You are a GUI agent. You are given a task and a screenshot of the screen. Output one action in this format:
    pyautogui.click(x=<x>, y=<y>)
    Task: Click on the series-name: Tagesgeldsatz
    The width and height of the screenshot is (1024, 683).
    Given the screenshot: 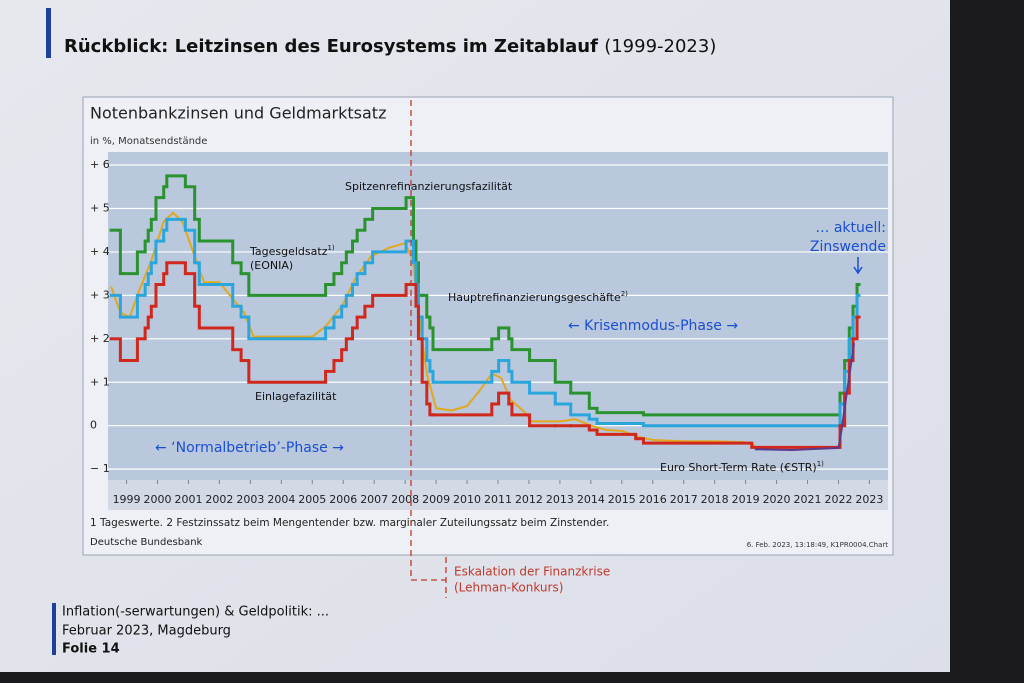 What is the action you would take?
    pyautogui.click(x=288, y=251)
    